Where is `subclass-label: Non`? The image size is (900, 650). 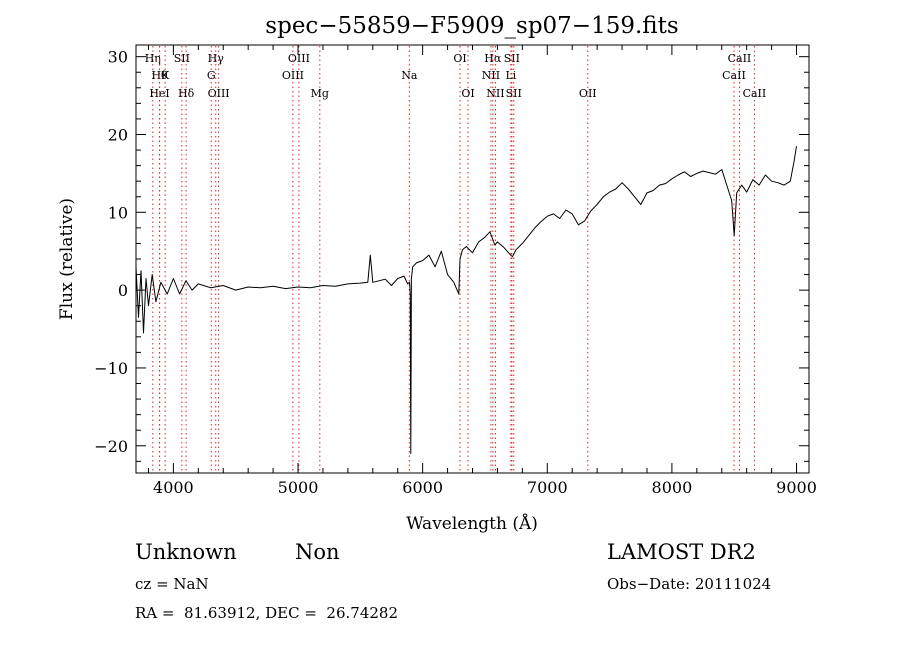 subclass-label: Non is located at coordinates (317, 552).